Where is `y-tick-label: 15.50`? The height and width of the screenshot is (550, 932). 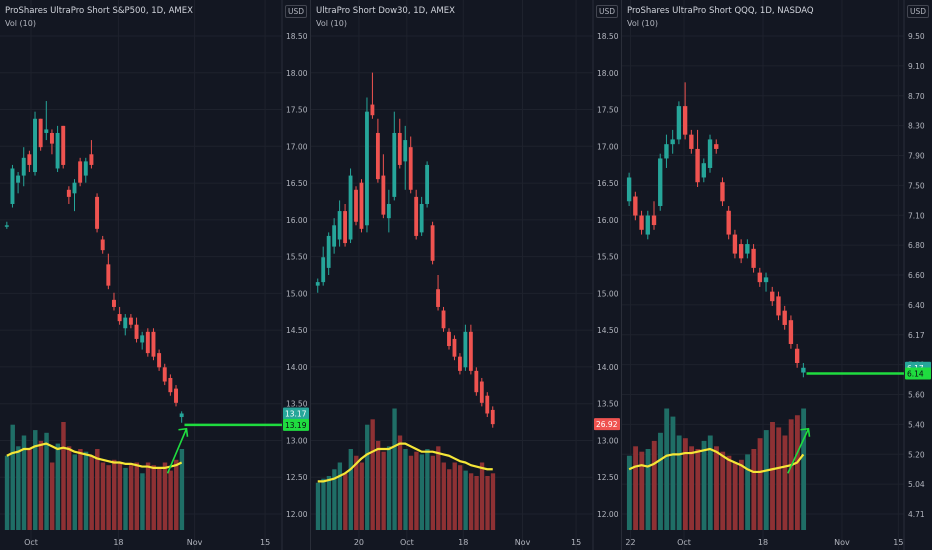
y-tick-label: 15.50 is located at coordinates (297, 257).